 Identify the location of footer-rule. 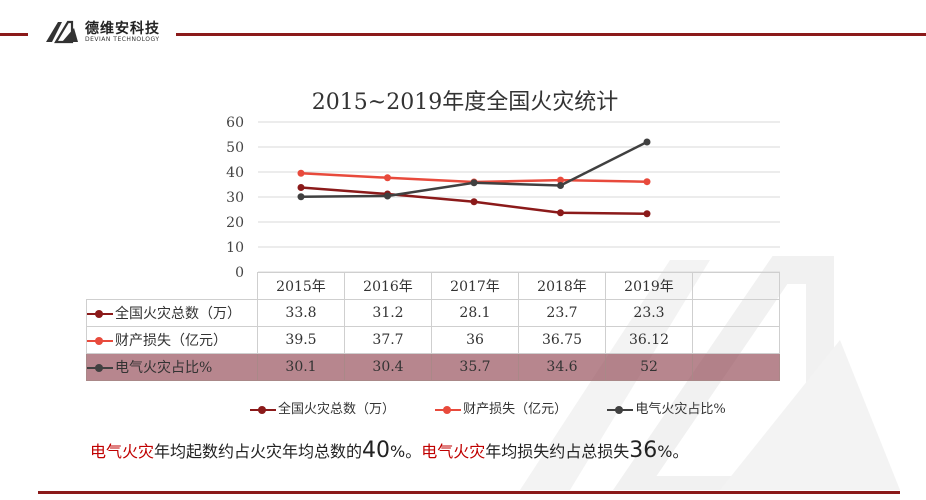
(469, 492).